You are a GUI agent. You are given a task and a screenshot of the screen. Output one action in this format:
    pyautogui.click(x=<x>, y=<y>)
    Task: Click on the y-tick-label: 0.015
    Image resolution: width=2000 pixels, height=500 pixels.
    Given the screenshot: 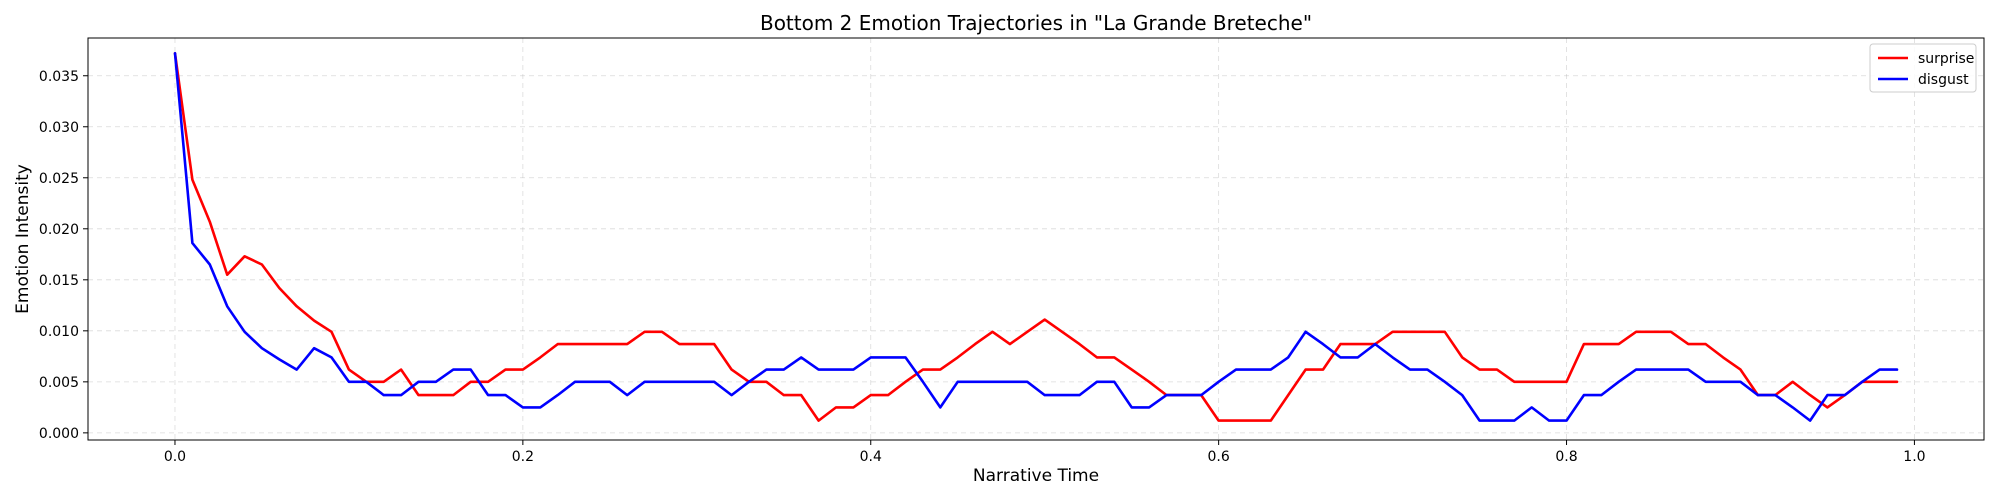 What is the action you would take?
    pyautogui.click(x=59, y=281)
    